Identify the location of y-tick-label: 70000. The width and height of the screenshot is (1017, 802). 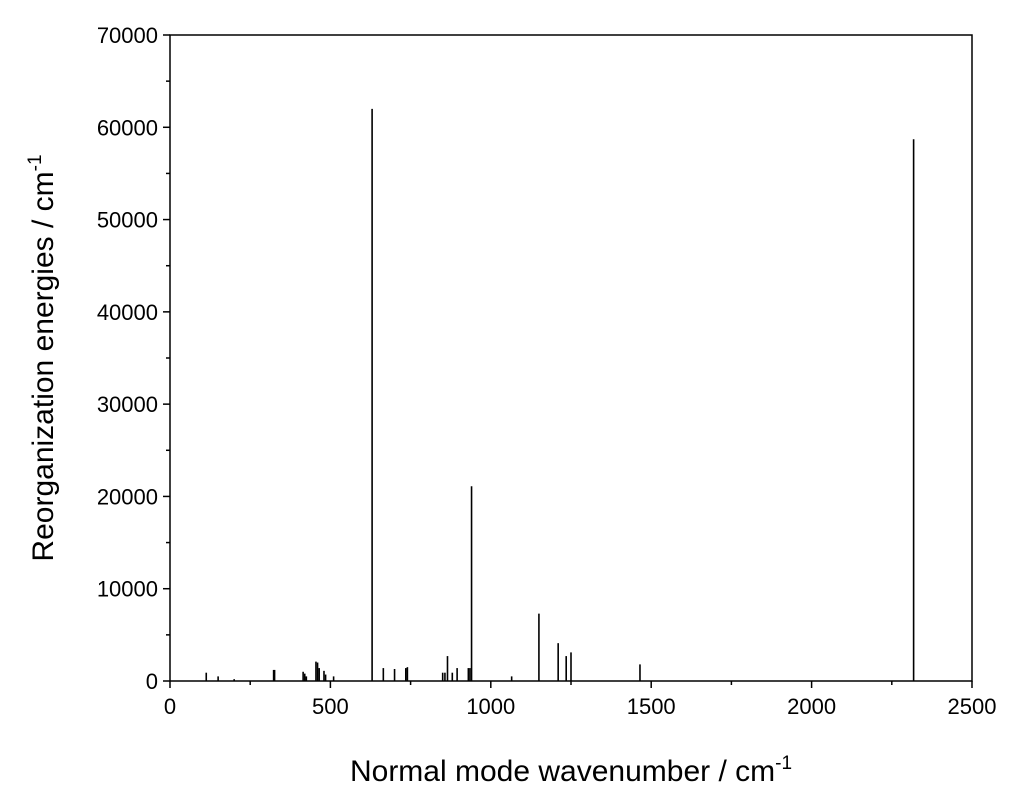
(127, 35).